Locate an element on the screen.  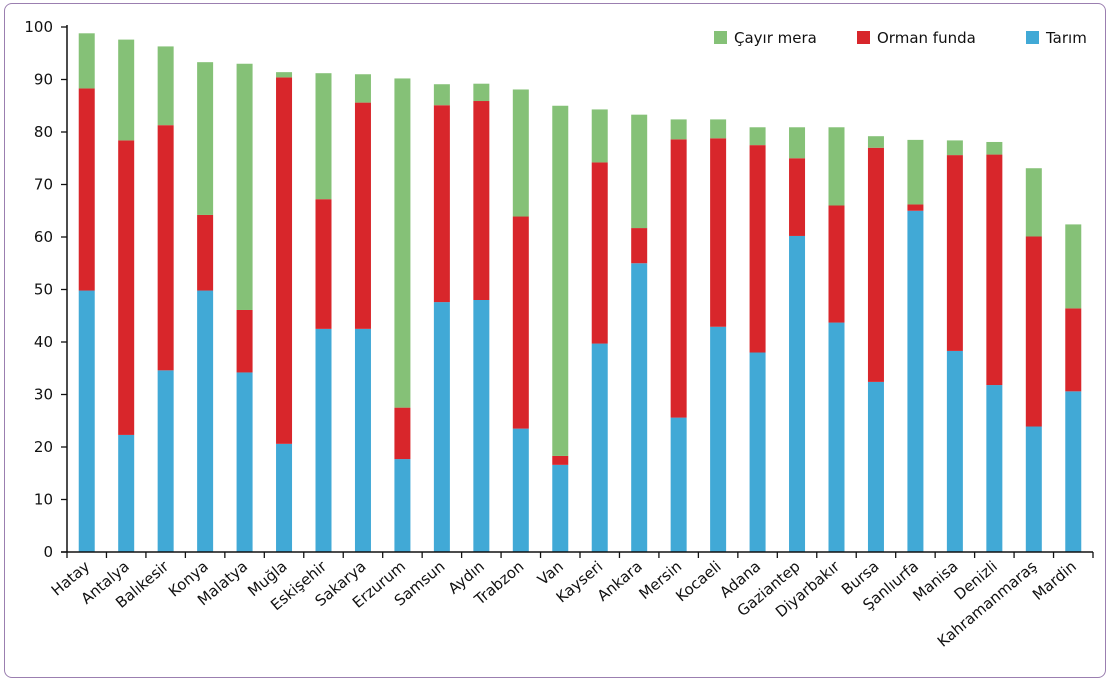
bar-gaziantep-tarim is located at coordinates (797, 393).